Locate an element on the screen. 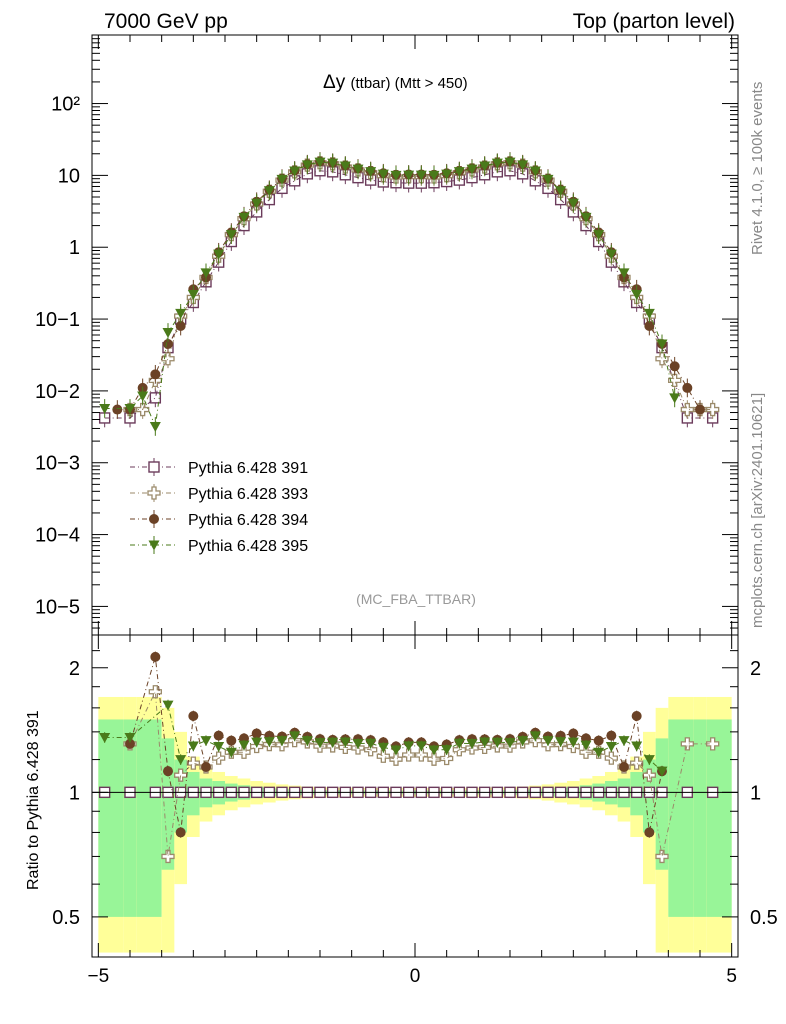 The width and height of the screenshot is (786, 1024). x-tick-label: 5 is located at coordinates (731, 976).